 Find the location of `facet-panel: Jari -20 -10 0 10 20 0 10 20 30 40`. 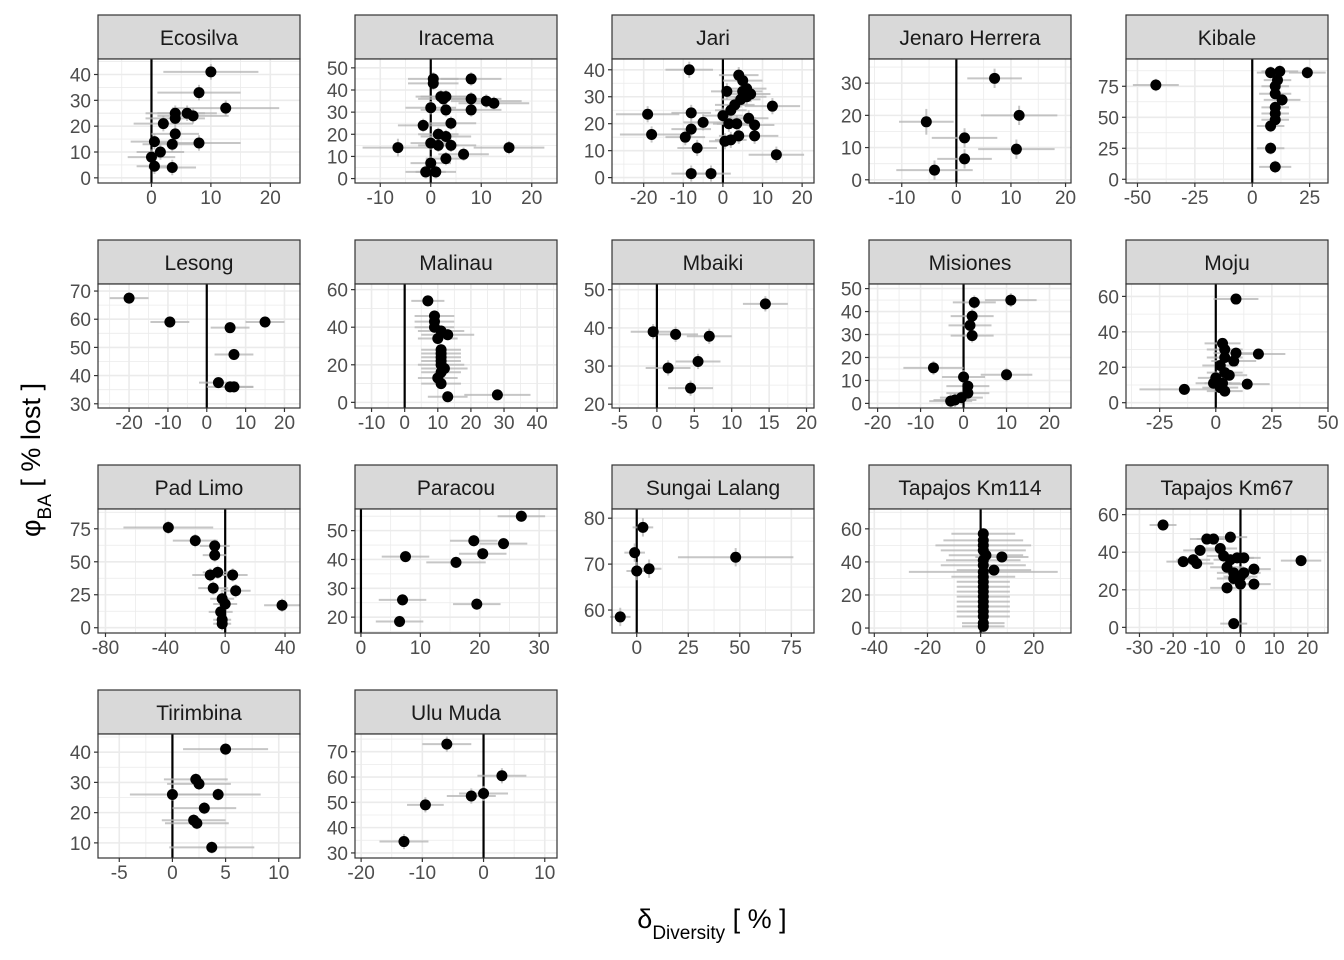

facet-panel: Jari -20 -10 0 10 20 0 10 20 30 40 is located at coordinates (699, 111).